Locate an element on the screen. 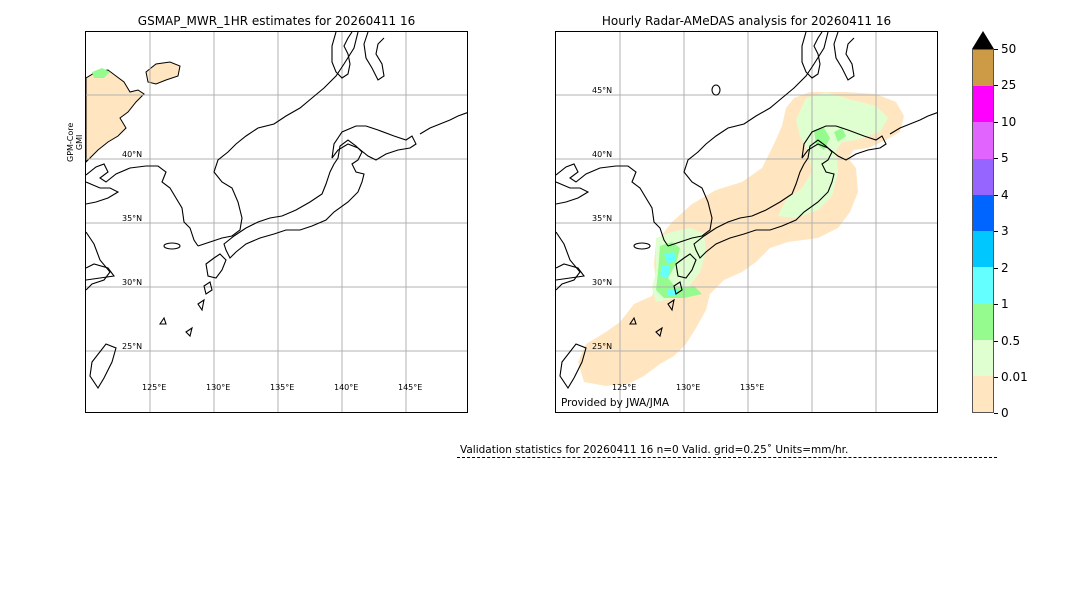 The width and height of the screenshot is (1080, 612). left-lat-label-40: 40°N is located at coordinates (132, 154).